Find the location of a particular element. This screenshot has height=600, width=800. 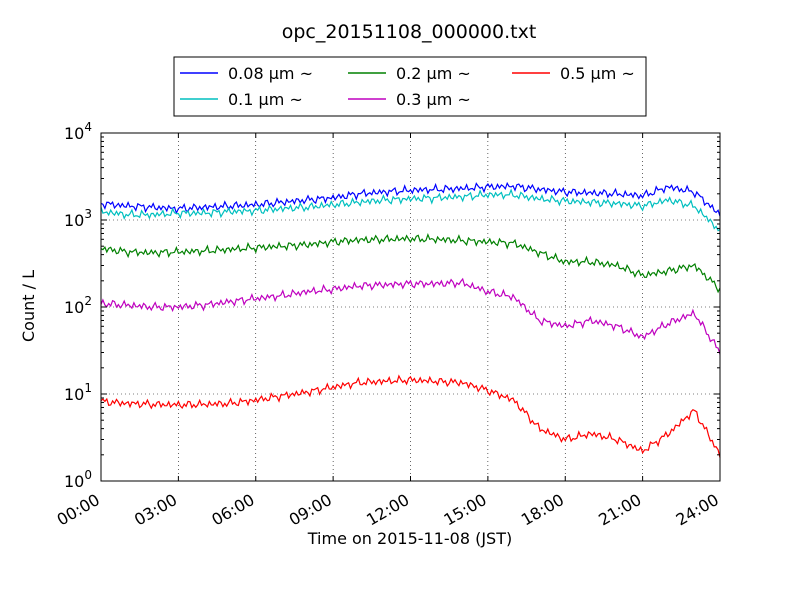

y-tick-label: 10⁰ is located at coordinates (78, 479).